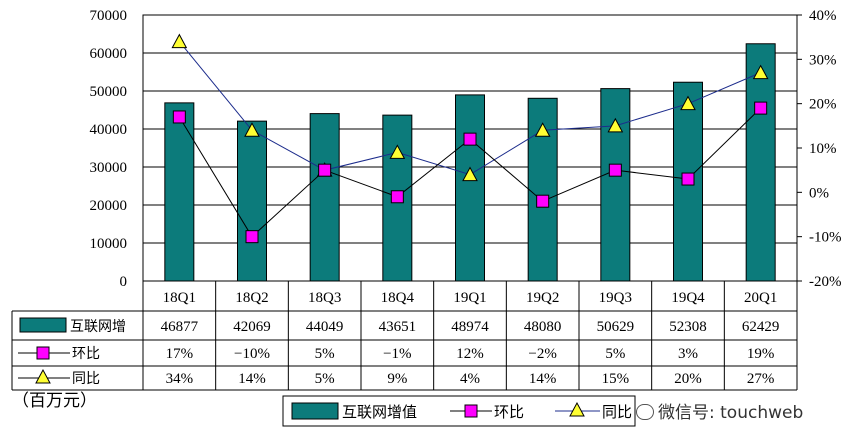 This screenshot has height=441, width=861. I want to click on data-cell: 43651, so click(398, 327).